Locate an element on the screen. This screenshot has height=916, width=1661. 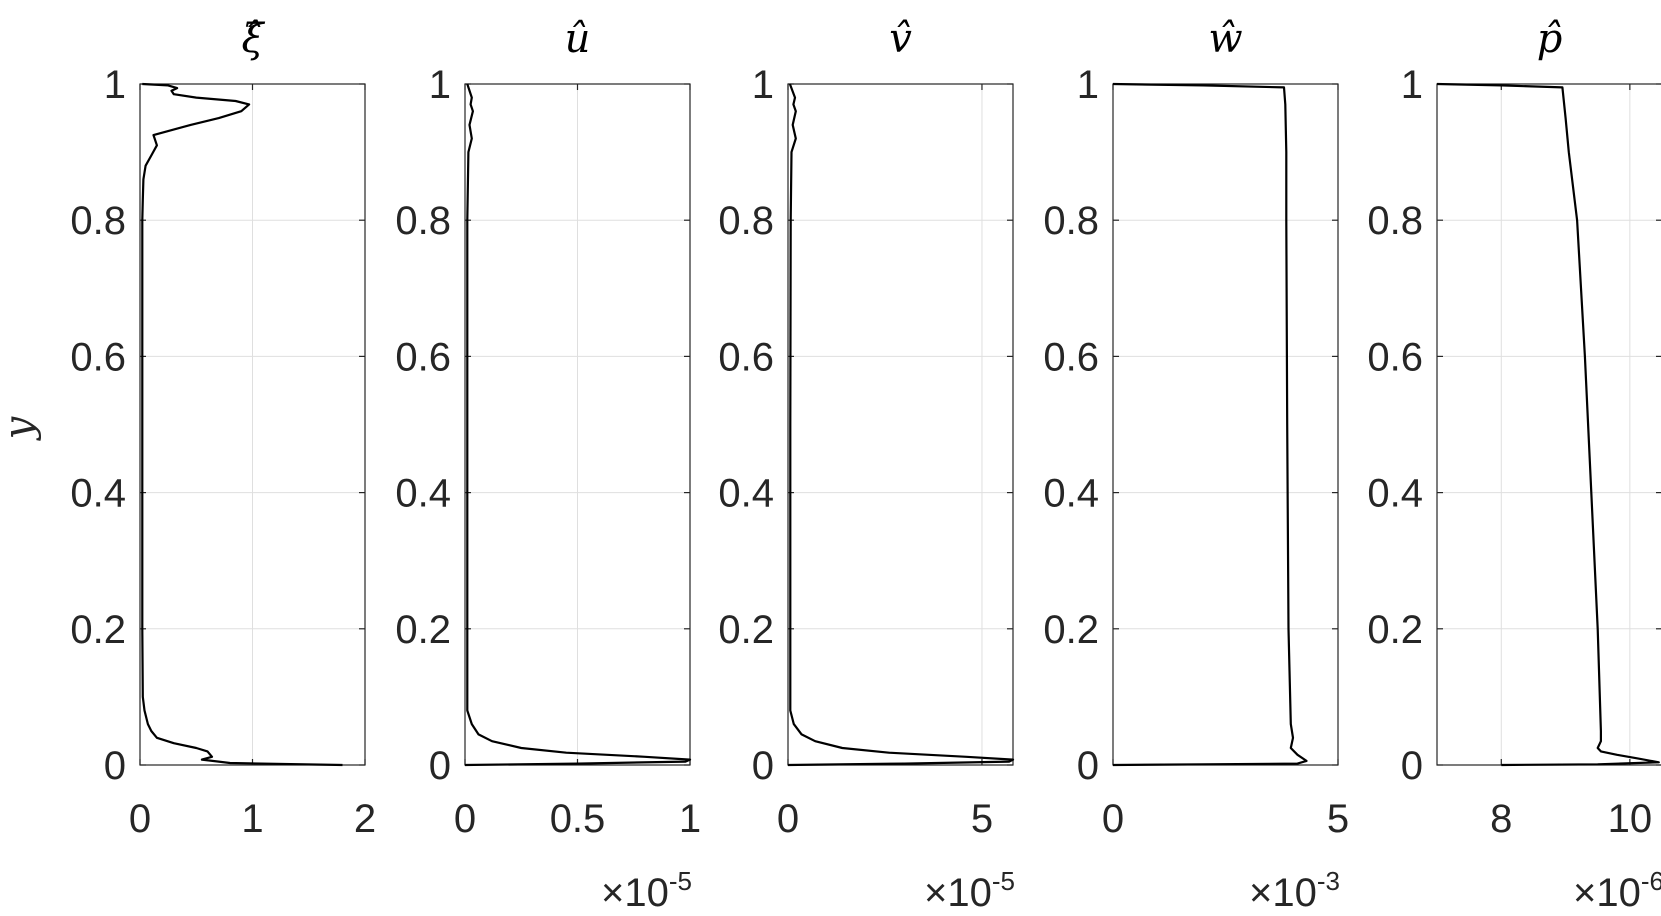
subplot-title: v̂ is located at coordinates (900, 39).